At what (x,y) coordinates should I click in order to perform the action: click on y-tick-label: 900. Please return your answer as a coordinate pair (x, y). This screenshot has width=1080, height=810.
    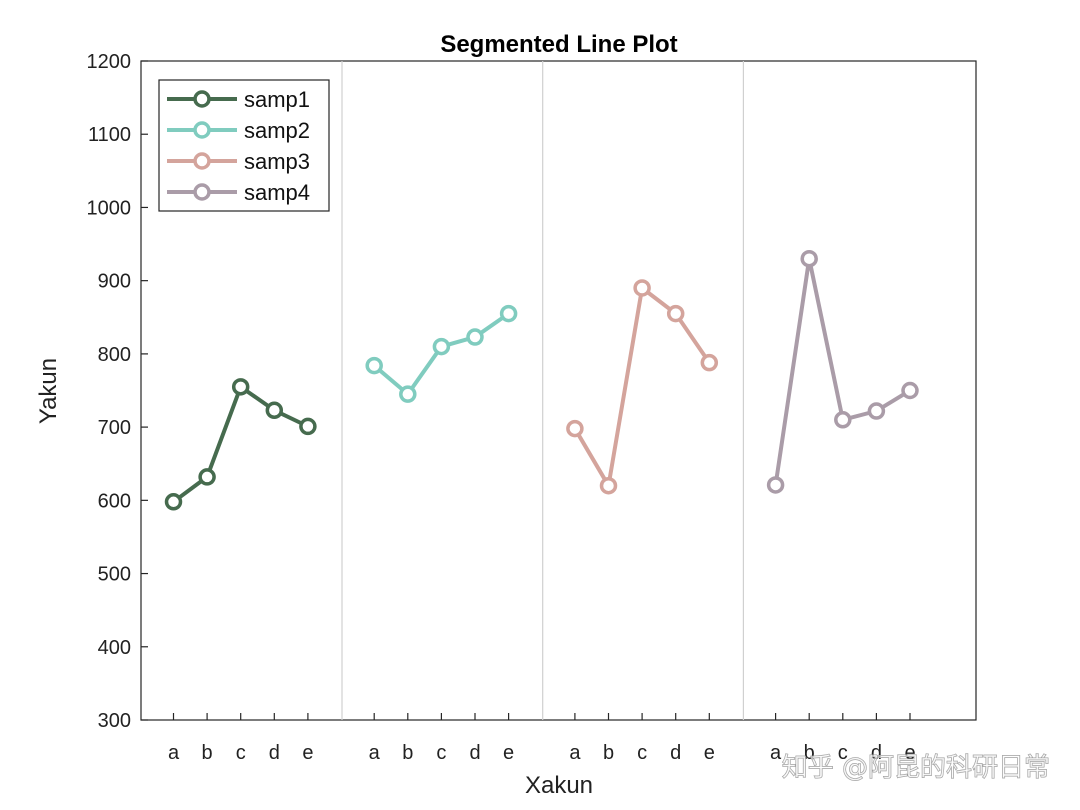
    Looking at the image, I should click on (114, 282).